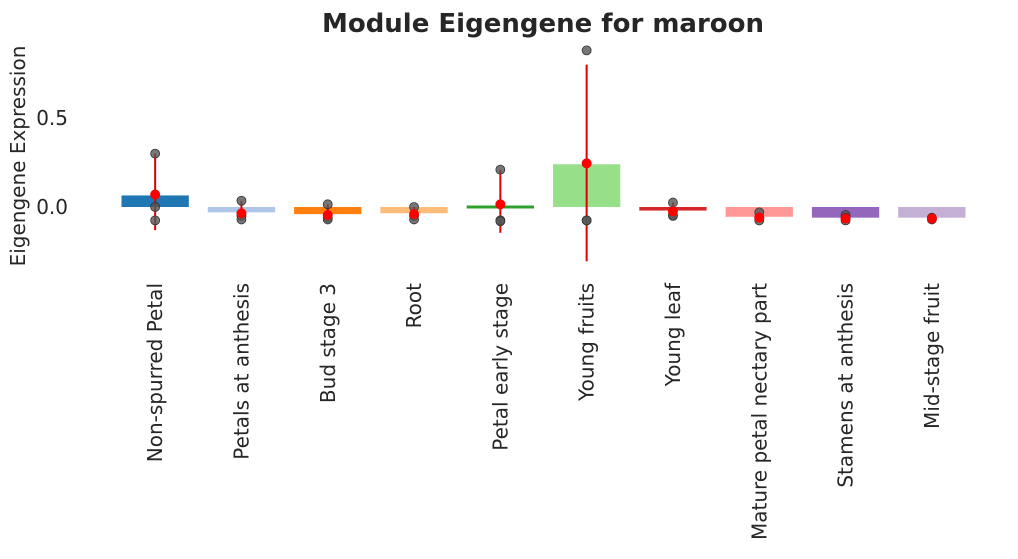 The width and height of the screenshot is (1018, 559). What do you see at coordinates (414, 305) in the screenshot?
I see `x-tick-label: Root` at bounding box center [414, 305].